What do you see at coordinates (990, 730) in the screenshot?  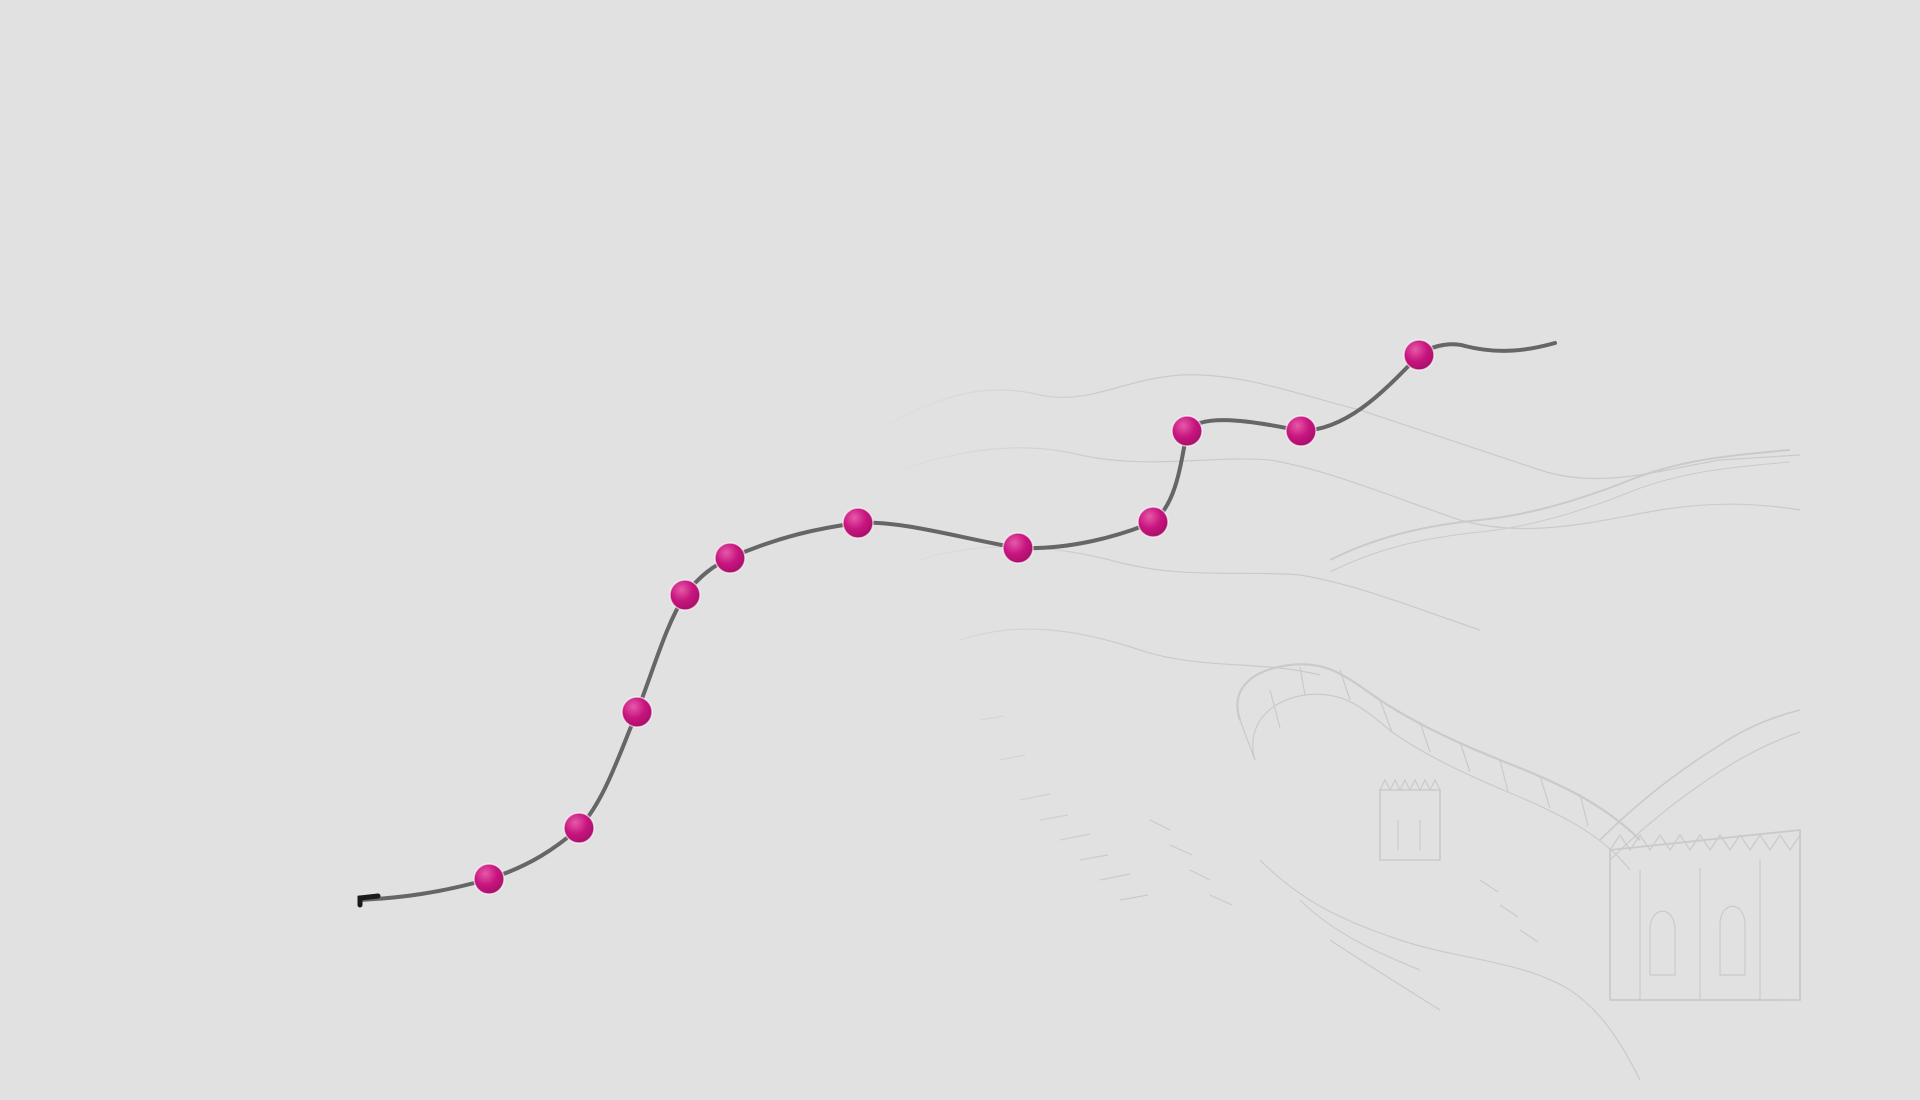 I see `sketch-fade` at bounding box center [990, 730].